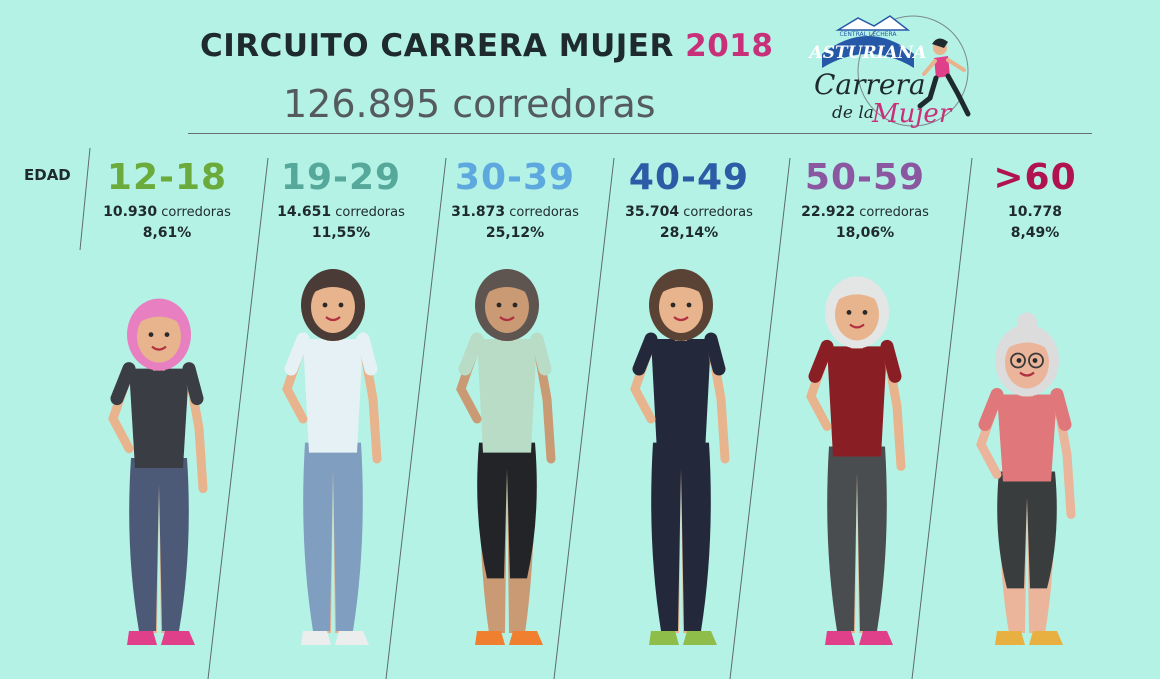 Image resolution: width=1160 pixels, height=679 pixels. What do you see at coordinates (167, 199) in the screenshot?
I see `age-group-header: 12-18 10.930 corredoras 8,61%` at bounding box center [167, 199].